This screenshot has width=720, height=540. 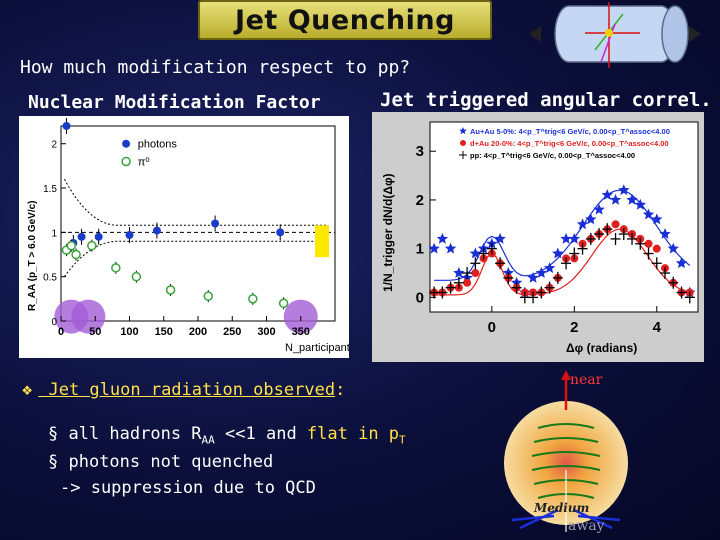 I want to click on corr-plot-frame, so click(x=564, y=217).